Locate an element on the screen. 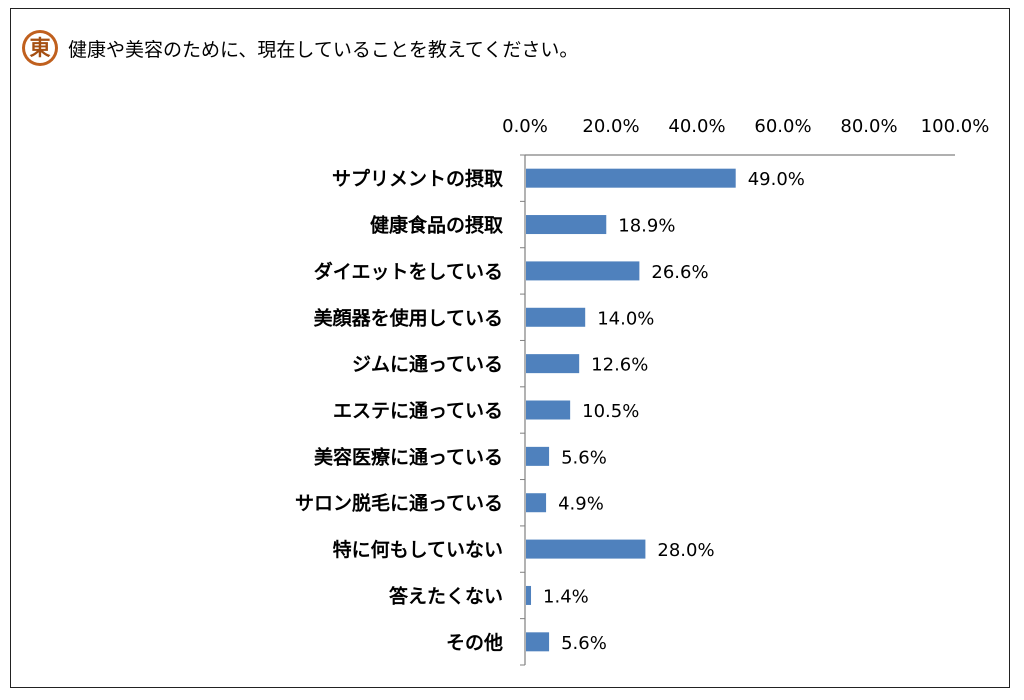 Image resolution: width=1024 pixels, height=700 pixels. category-label: サプリメントの摂取 is located at coordinates (417, 178).